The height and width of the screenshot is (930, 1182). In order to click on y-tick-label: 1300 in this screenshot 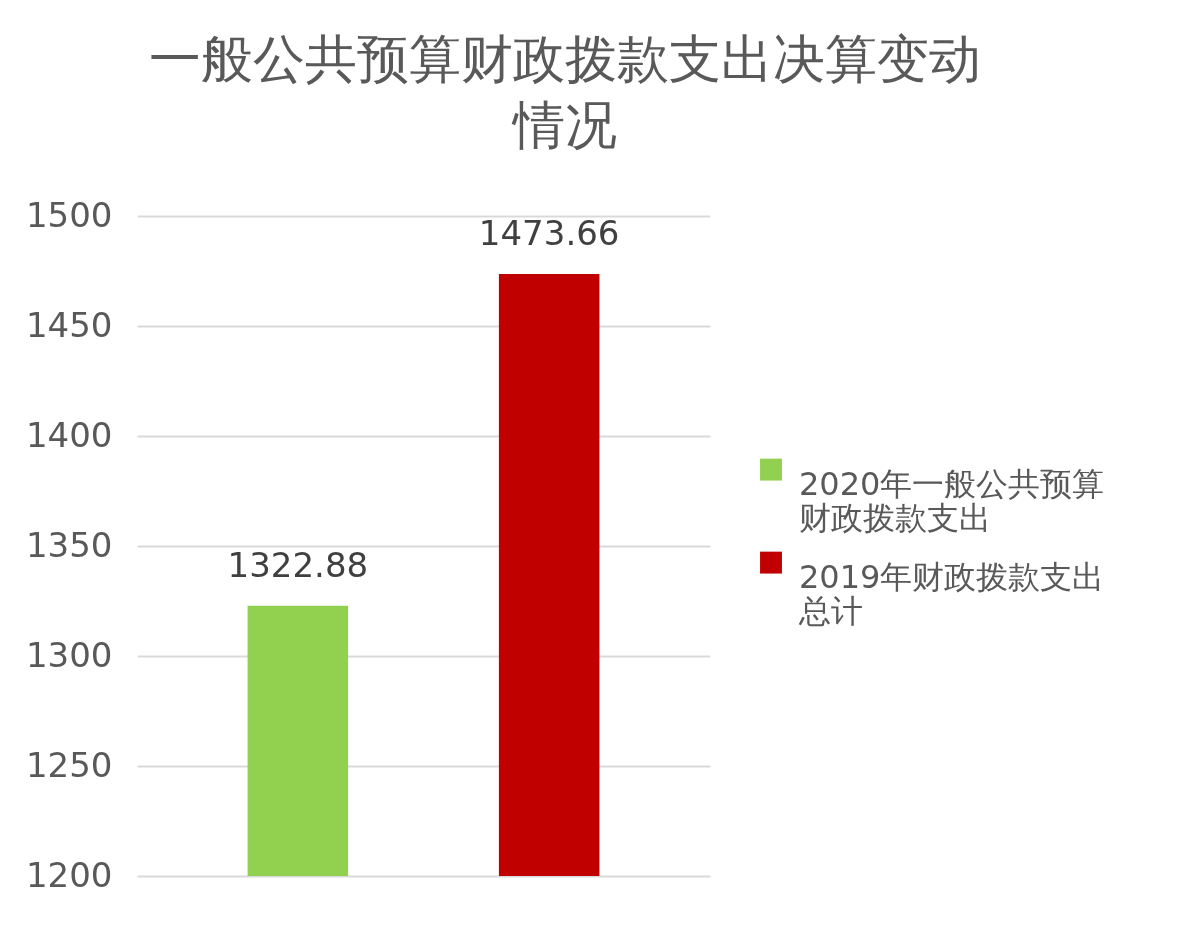, I will do `click(69, 654)`.